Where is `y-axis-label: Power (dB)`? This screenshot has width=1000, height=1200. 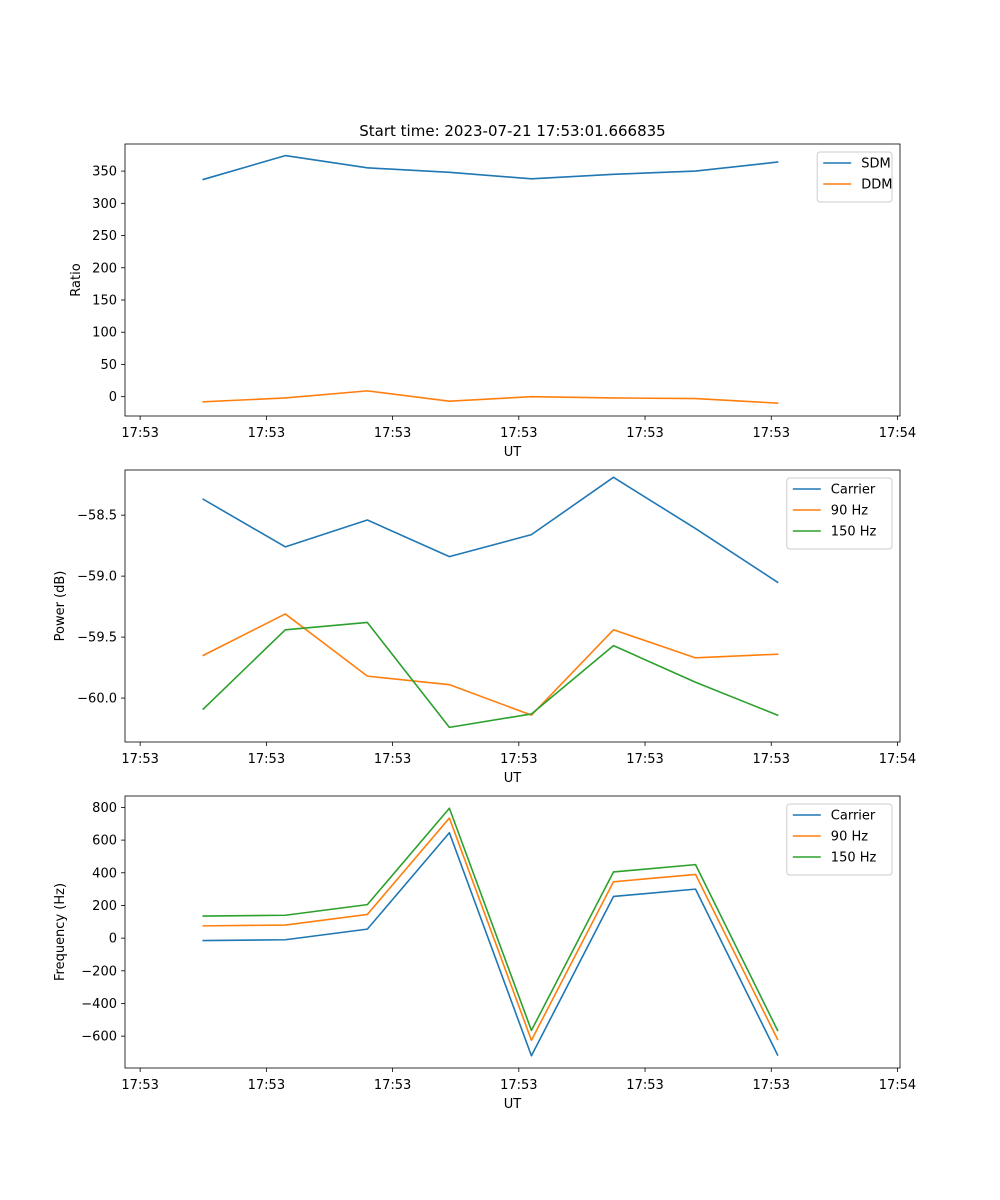 y-axis-label: Power (dB) is located at coordinates (60, 606).